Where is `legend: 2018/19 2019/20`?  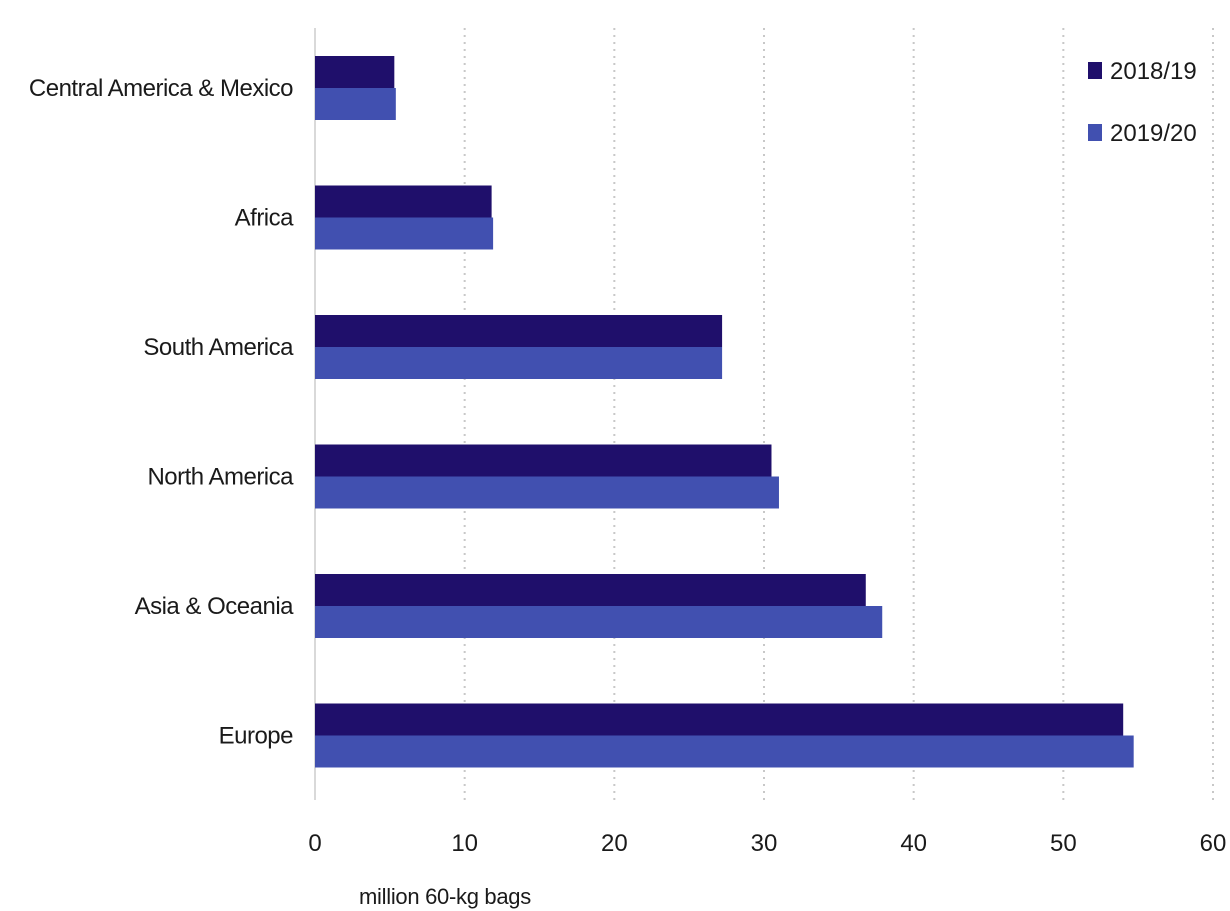
legend: 2018/19 2019/20 is located at coordinates (1142, 102).